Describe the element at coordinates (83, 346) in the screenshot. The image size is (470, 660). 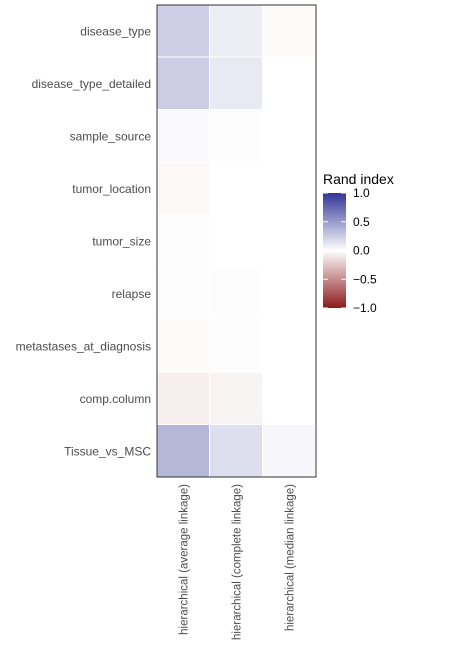
I see `row-label: metastases_at_diagnosis` at that location.